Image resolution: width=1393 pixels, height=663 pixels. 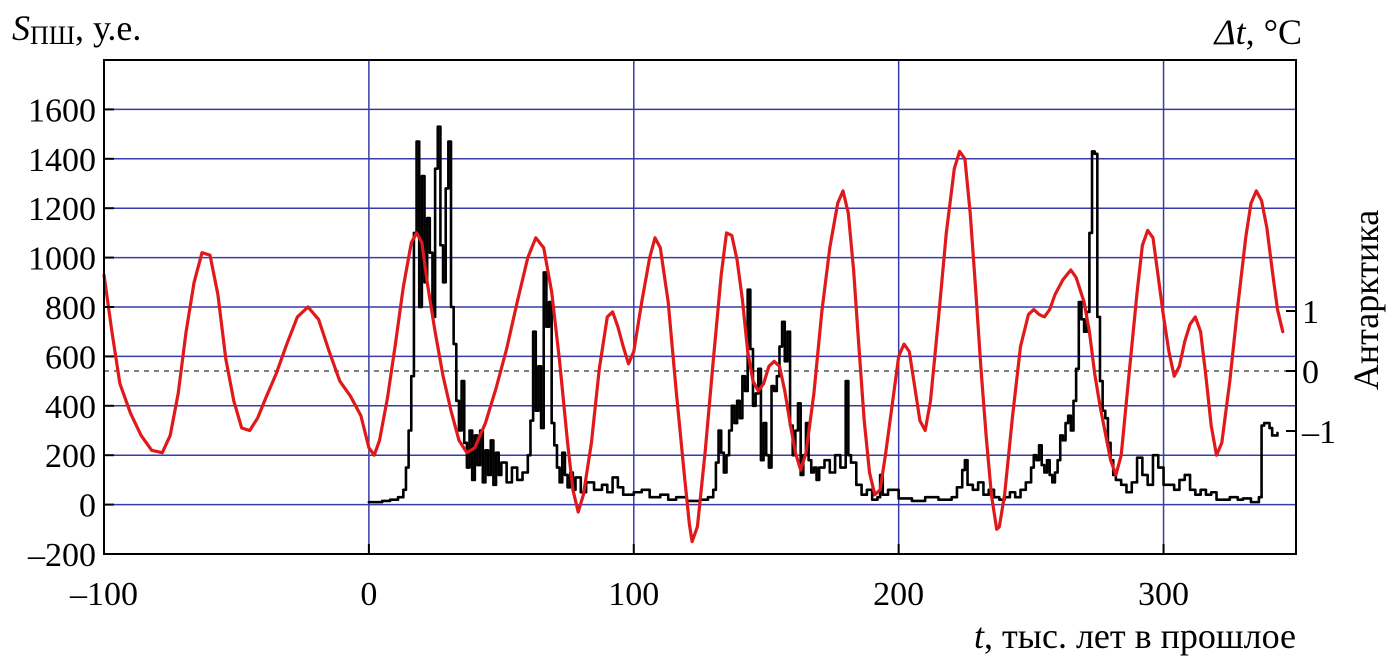 I want to click on x-tick-label: 0, so click(x=368, y=594).